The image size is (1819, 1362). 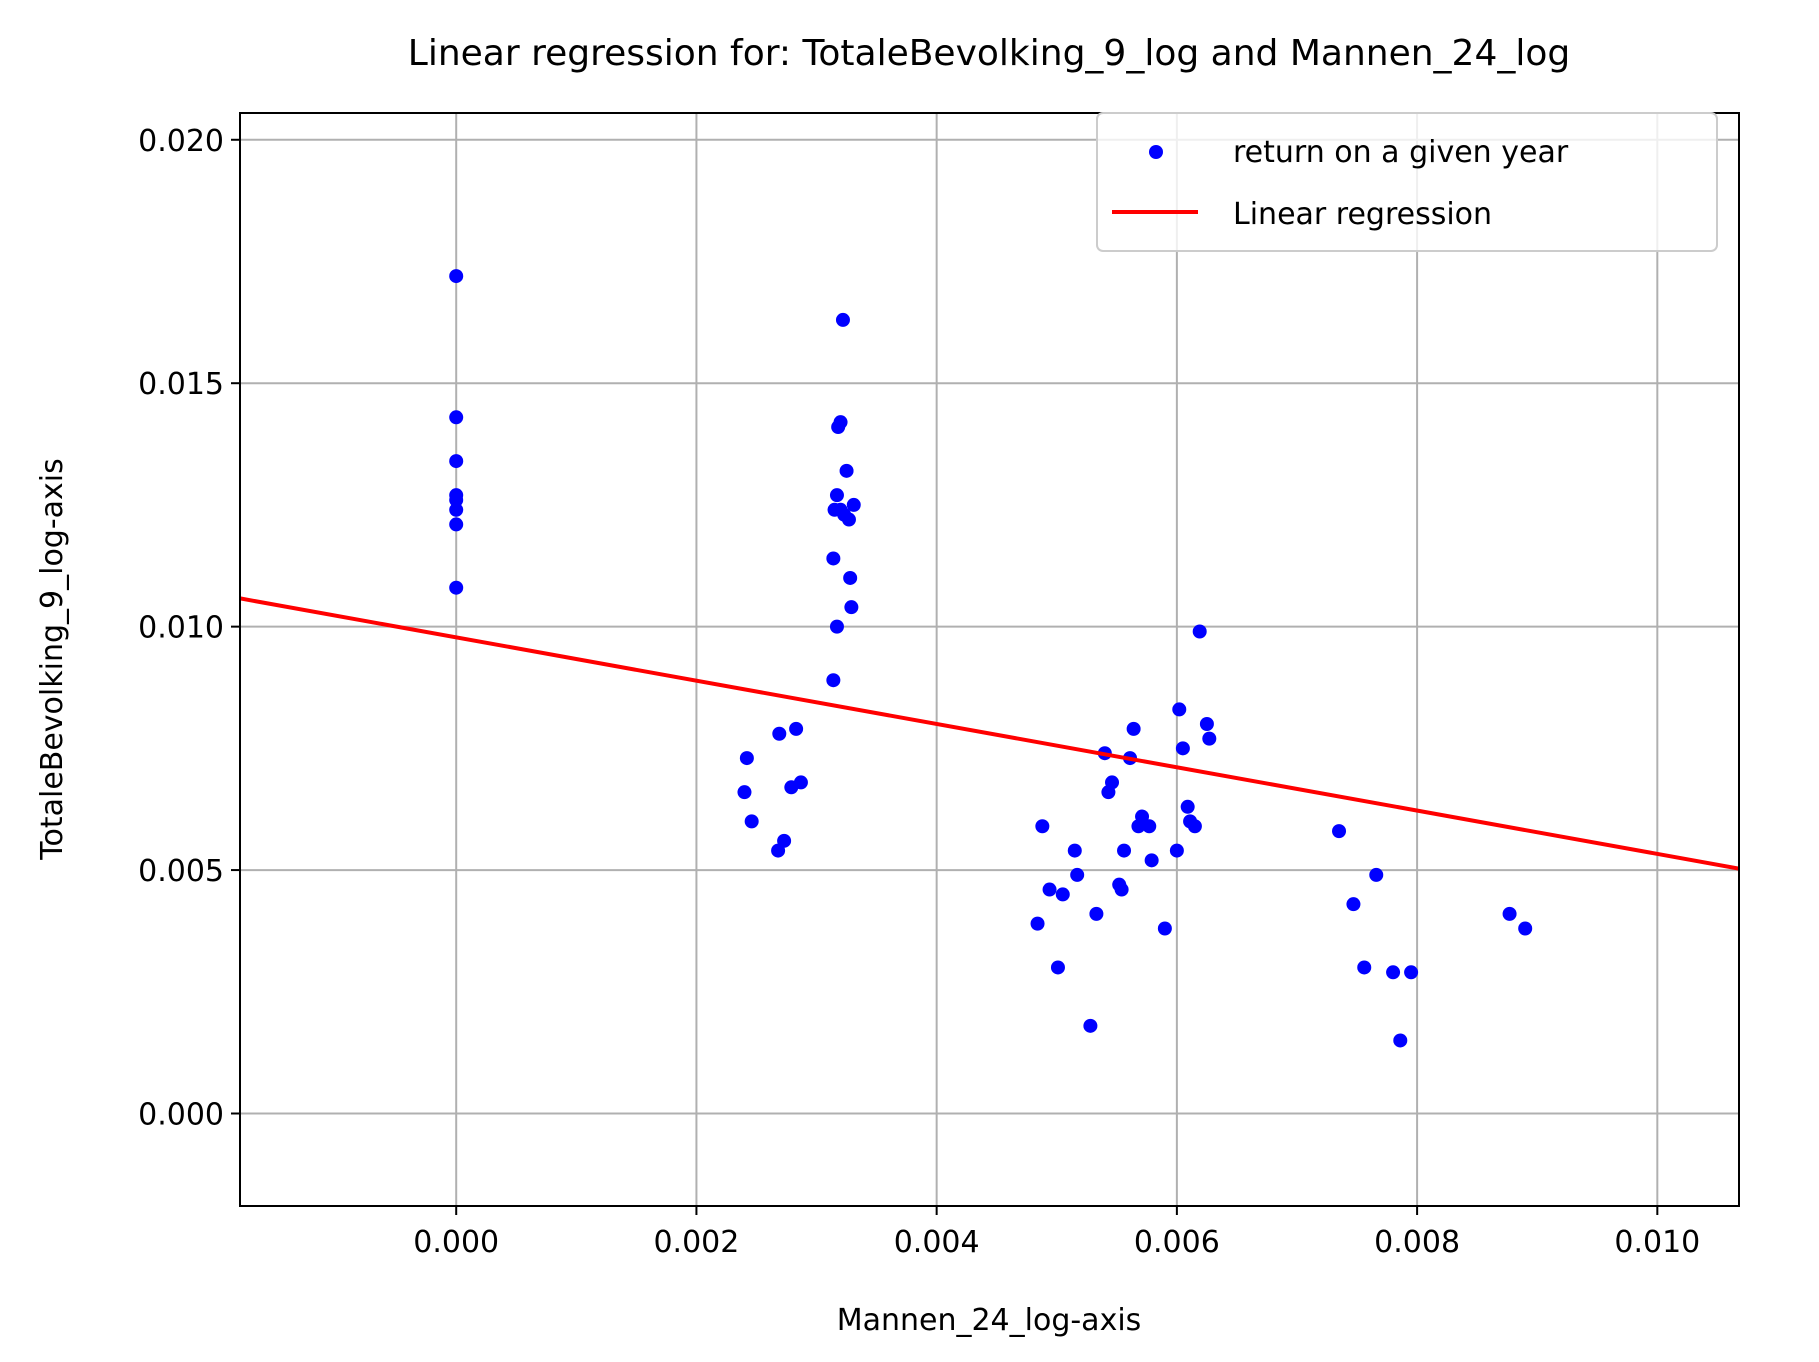 I want to click on y-axis: 0.000 0.005 0.010 0.015 0.020, so click(x=189, y=628).